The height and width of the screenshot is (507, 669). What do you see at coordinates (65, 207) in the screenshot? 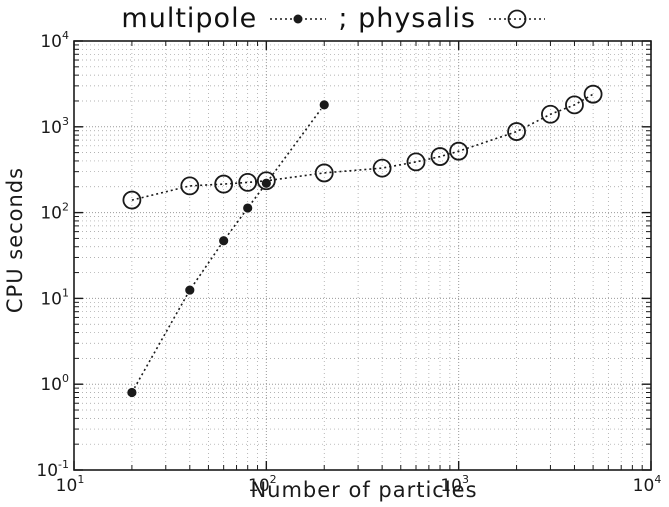
I see `y-tick-exponent: 2` at bounding box center [65, 207].